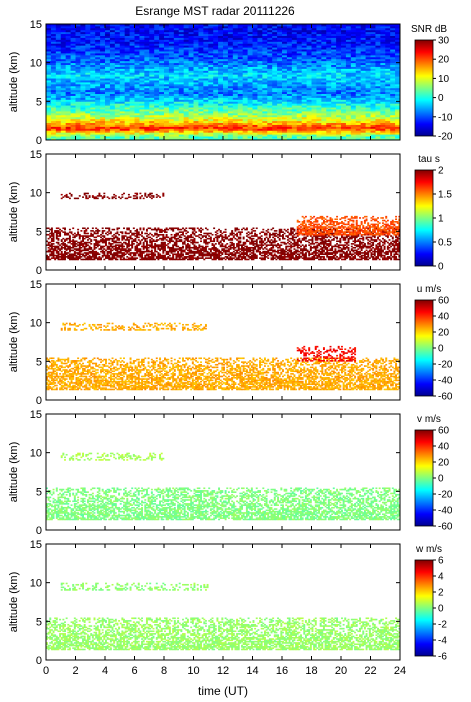 This screenshot has width=471, height=702. I want to click on y-tick-label: 10, so click(36, 64).